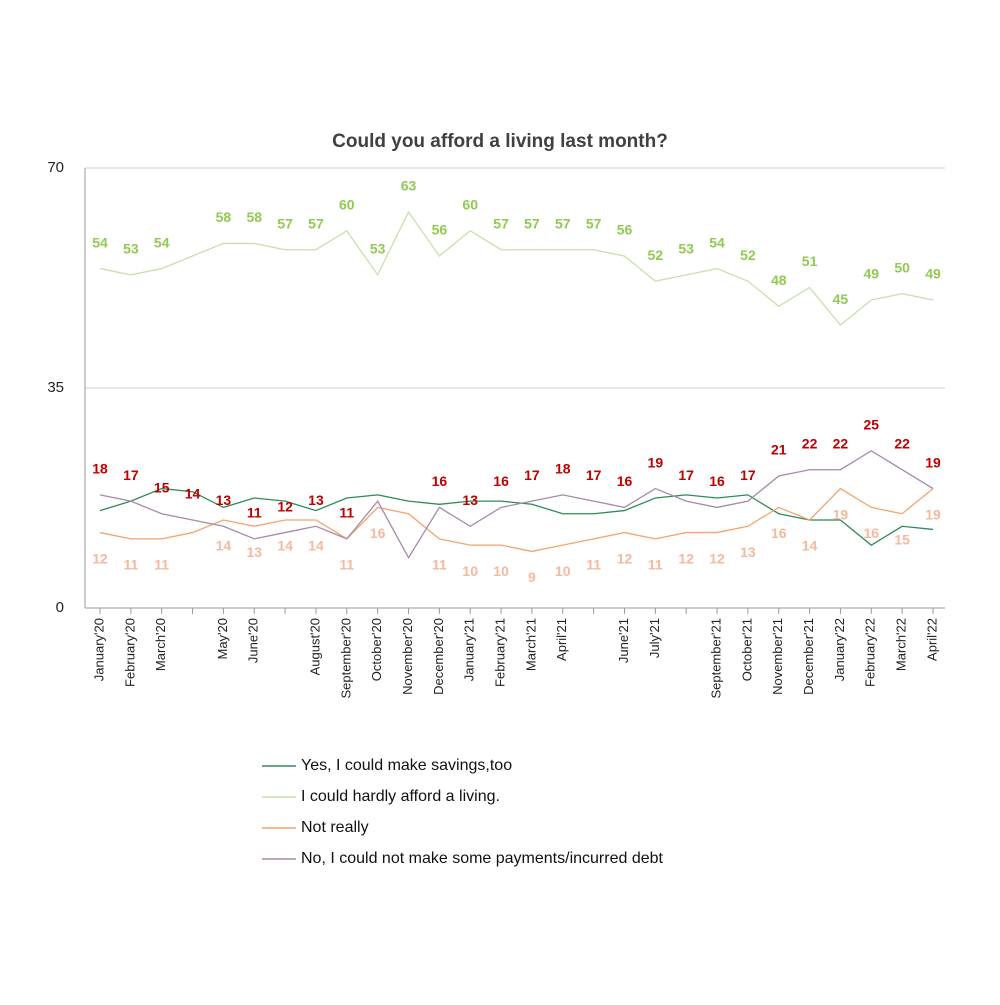 The image size is (1000, 1005). Describe the element at coordinates (779, 450) in the screenshot. I see `data-label: 21` at that location.